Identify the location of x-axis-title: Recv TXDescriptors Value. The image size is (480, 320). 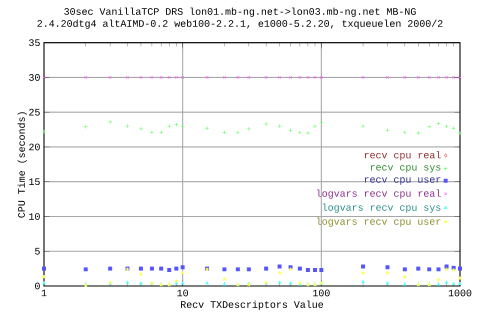
(252, 305).